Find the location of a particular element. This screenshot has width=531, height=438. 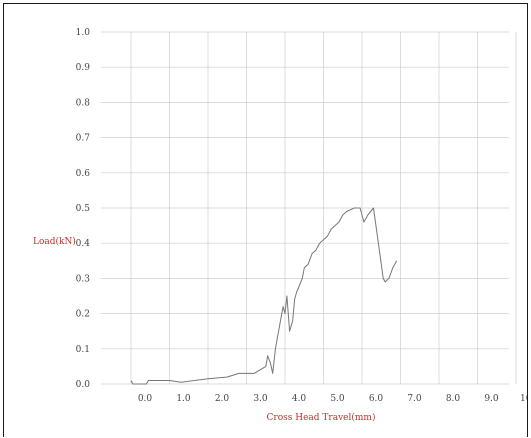

y-tick-label: 0.5 is located at coordinates (83, 209).